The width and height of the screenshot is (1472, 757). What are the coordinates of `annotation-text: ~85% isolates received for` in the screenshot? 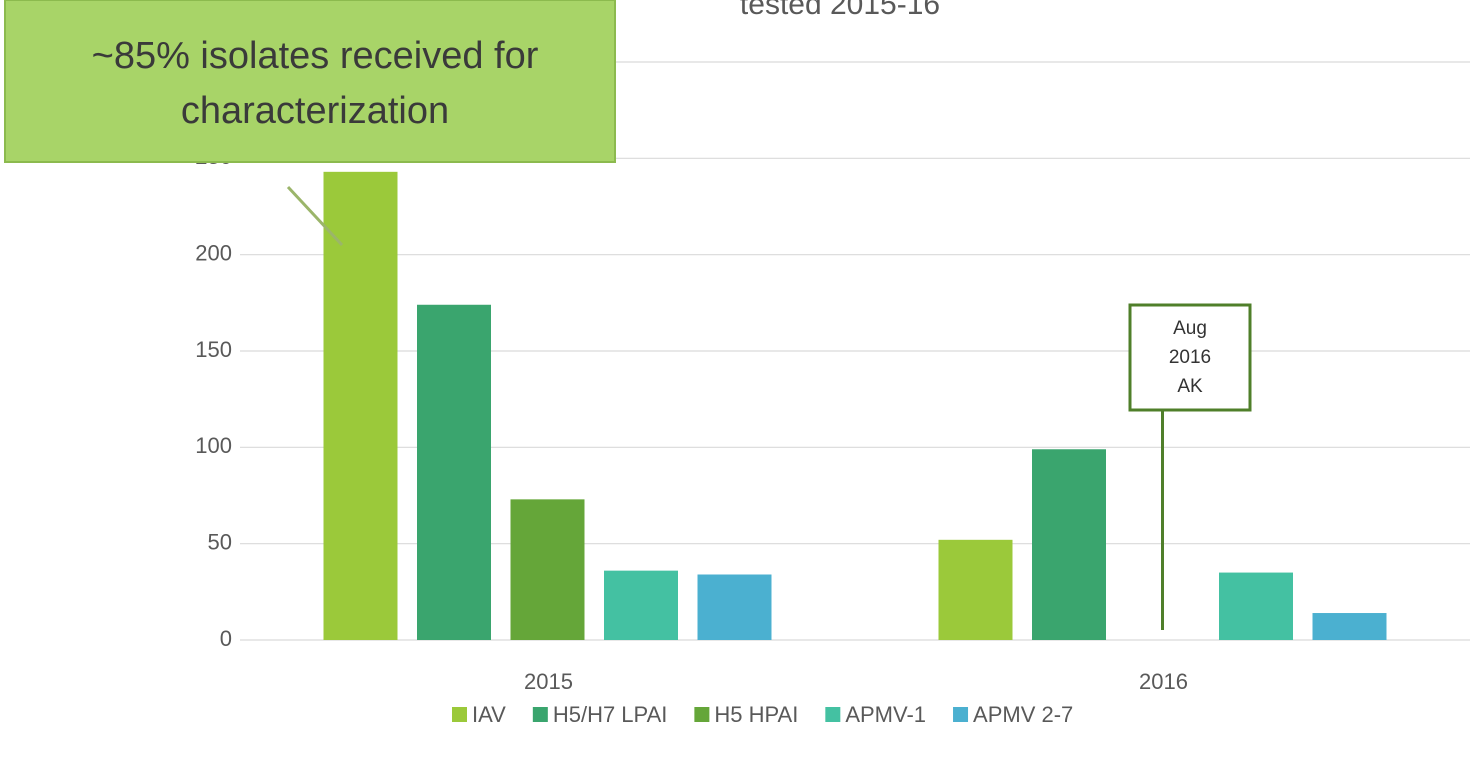 It's located at (315, 56).